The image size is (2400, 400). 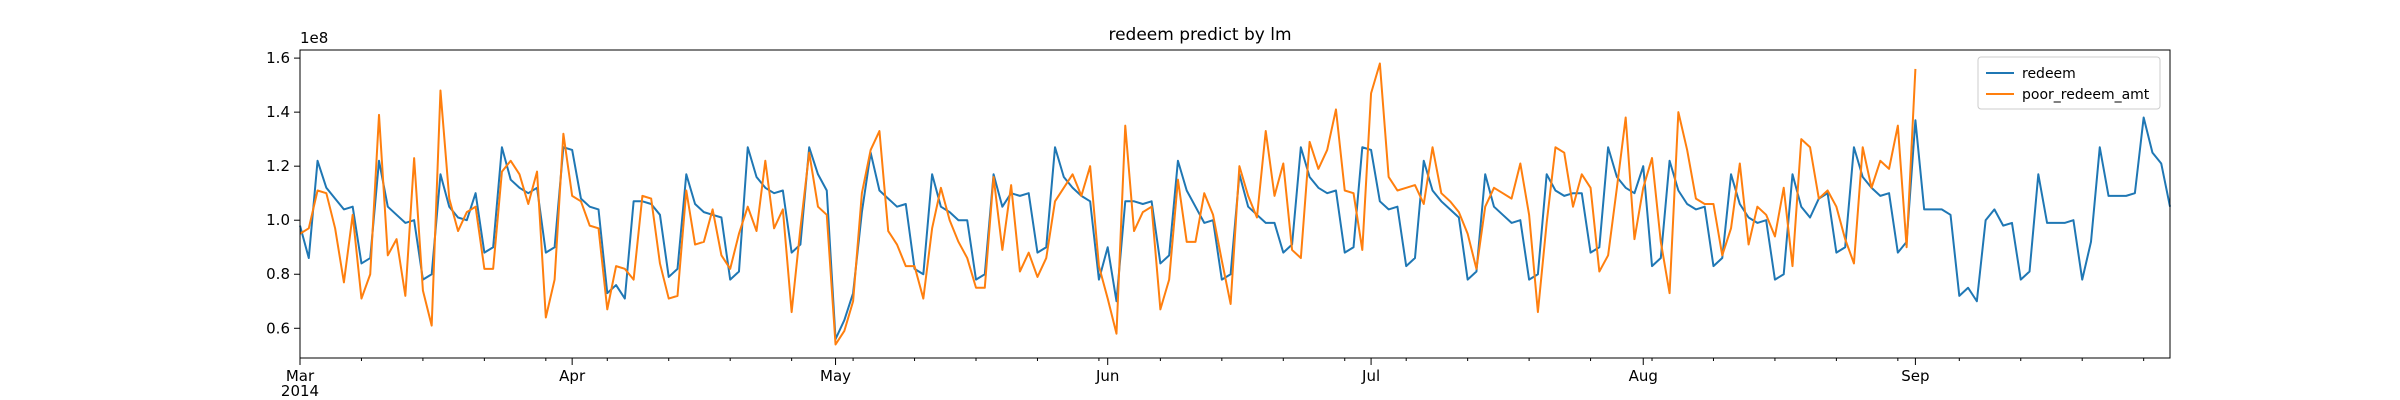 I want to click on x-tick-label: Aug, so click(x=1643, y=376).